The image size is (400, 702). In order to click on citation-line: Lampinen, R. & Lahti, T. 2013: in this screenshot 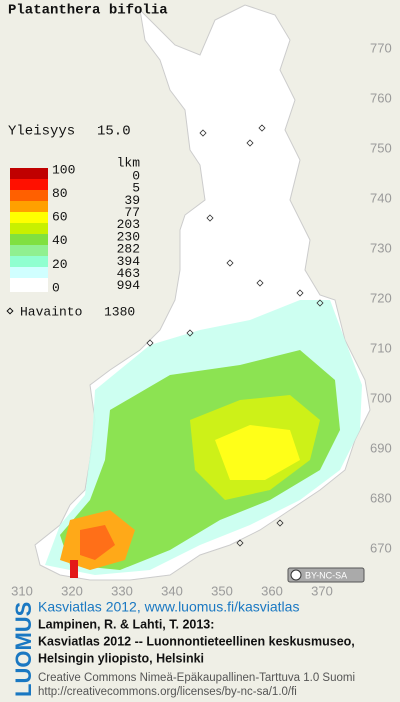, I will do `click(126, 624)`.